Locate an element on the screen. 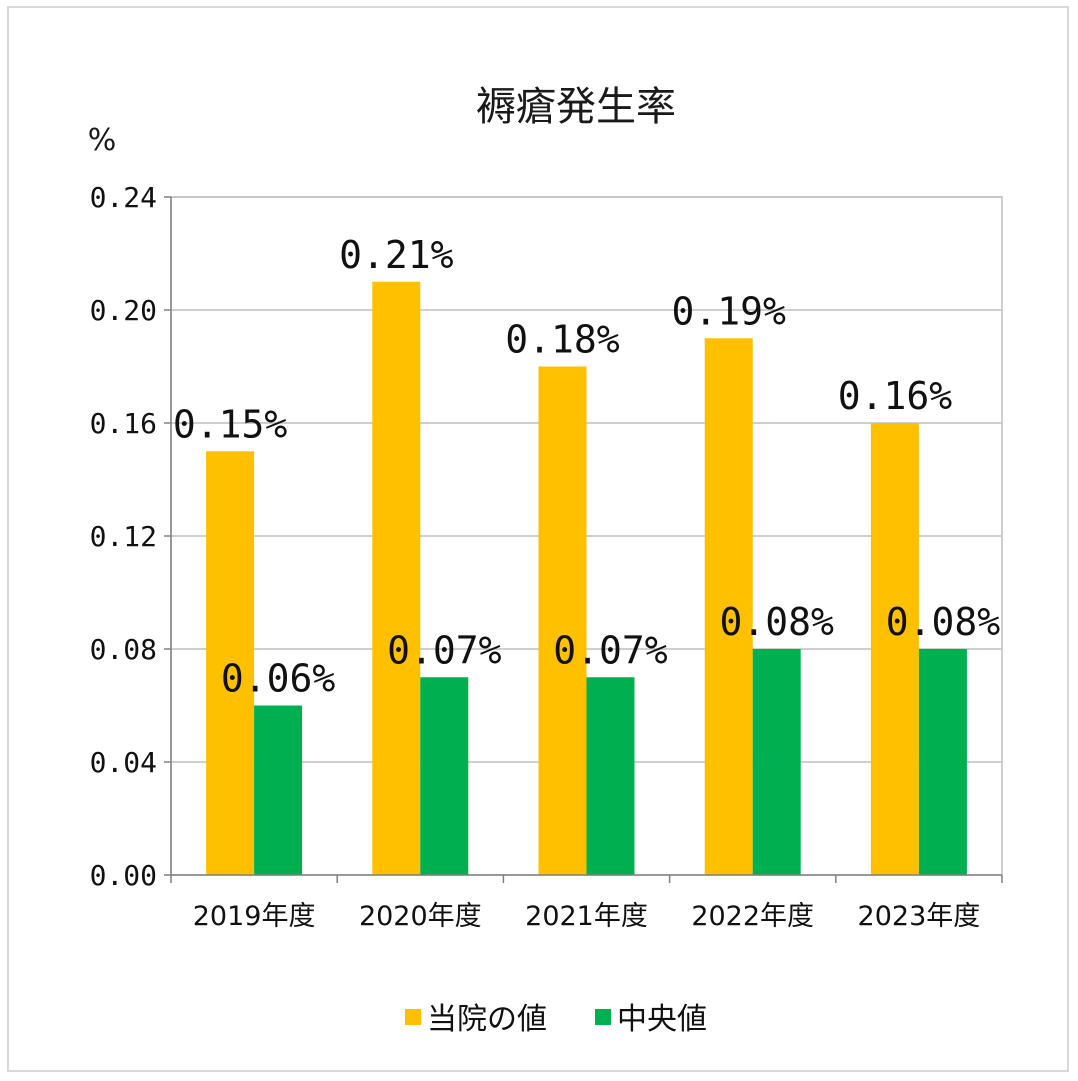 The image size is (1078, 1081). x-category-label: 2023年度 is located at coordinates (919, 916).